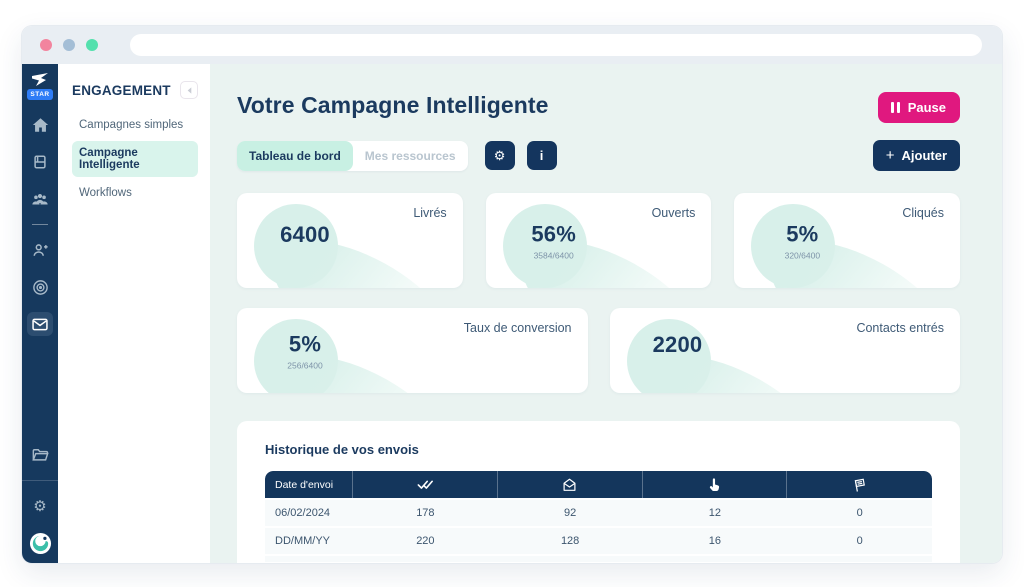  What do you see at coordinates (305, 365) in the screenshot?
I see `stat-sub-value: 256/6400` at bounding box center [305, 365].